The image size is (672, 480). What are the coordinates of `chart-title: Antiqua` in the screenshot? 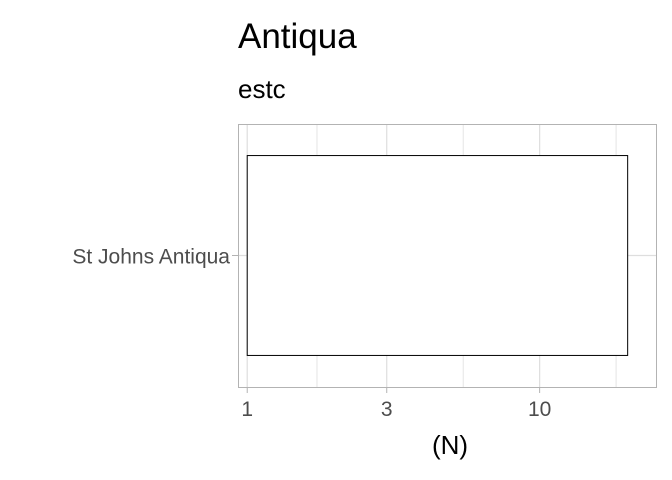 It's located at (297, 36).